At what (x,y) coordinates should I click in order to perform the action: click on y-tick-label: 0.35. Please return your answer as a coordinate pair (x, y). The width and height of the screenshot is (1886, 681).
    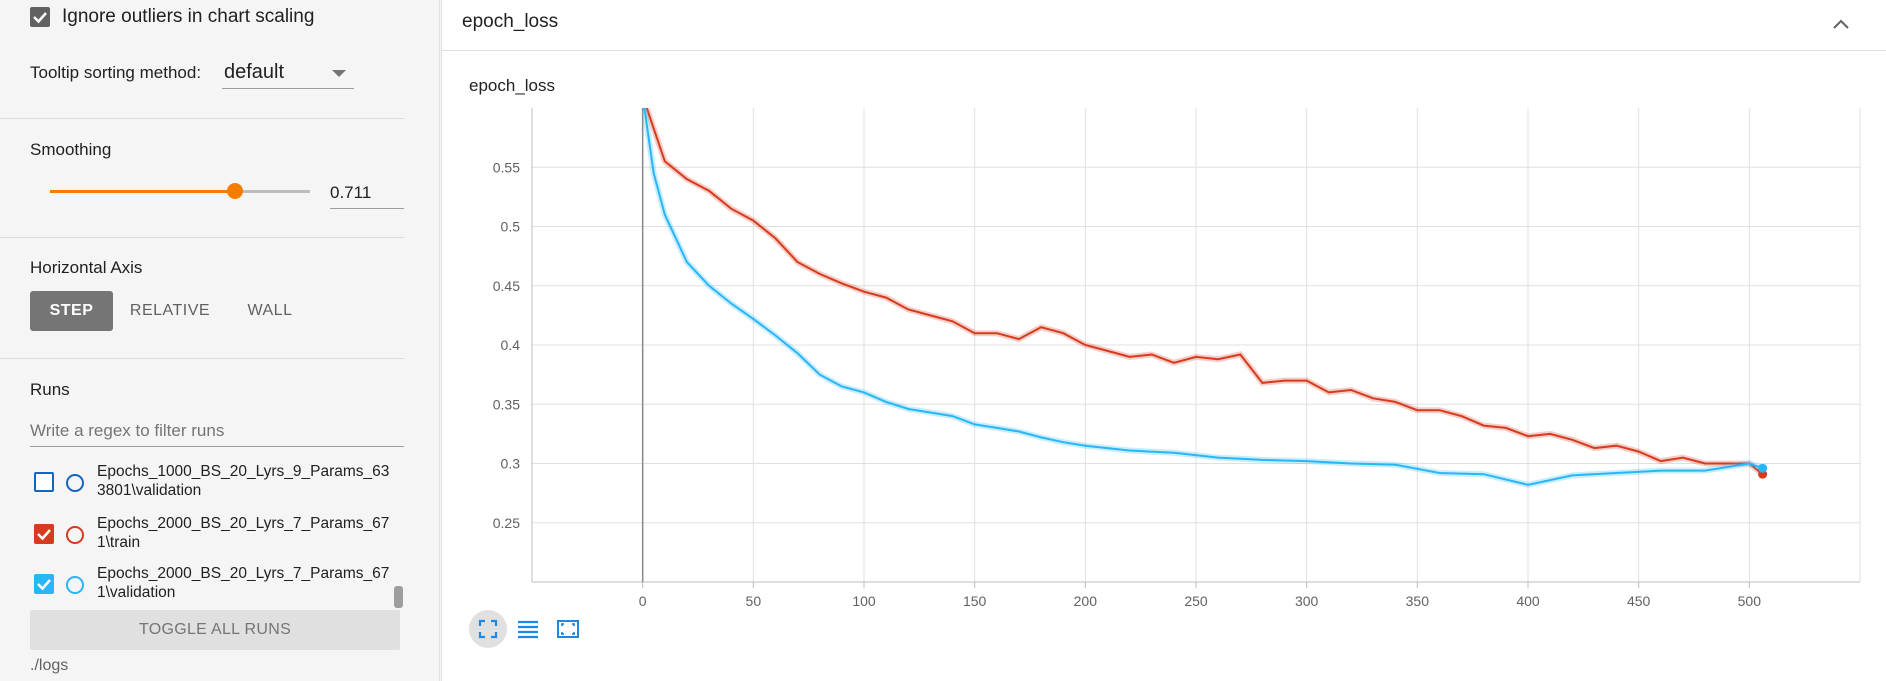
    Looking at the image, I should click on (506, 404).